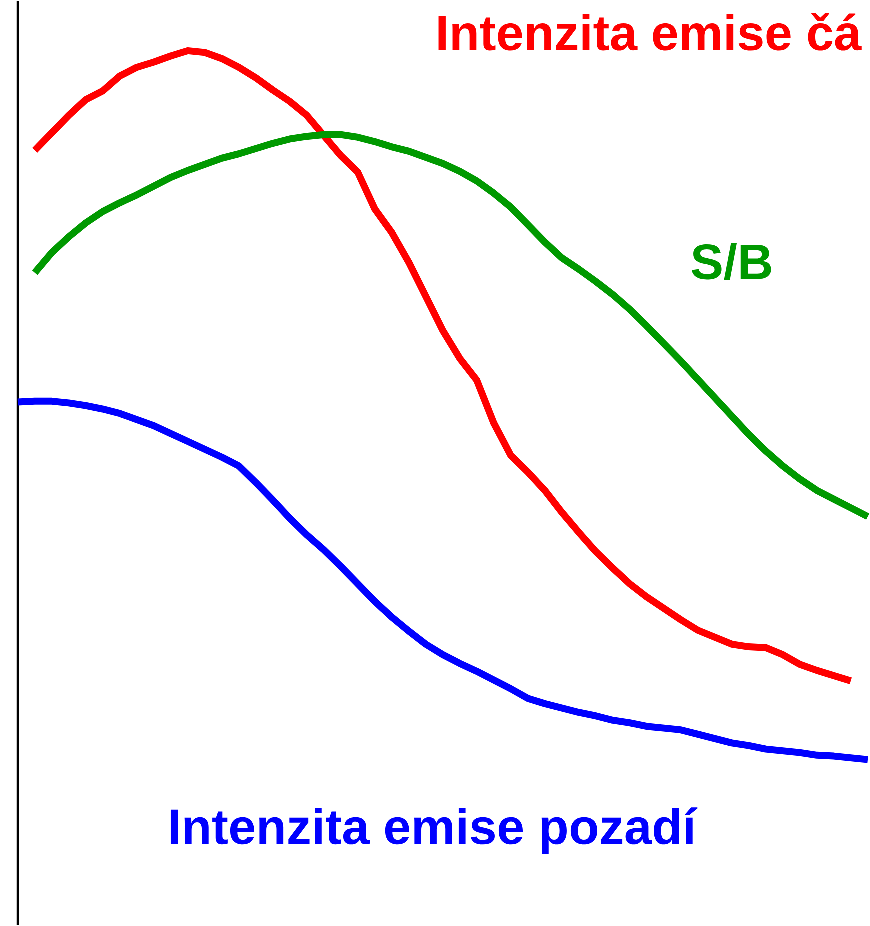 The image size is (870, 926). I want to click on text: Intenzita emise čá, so click(650, 32).